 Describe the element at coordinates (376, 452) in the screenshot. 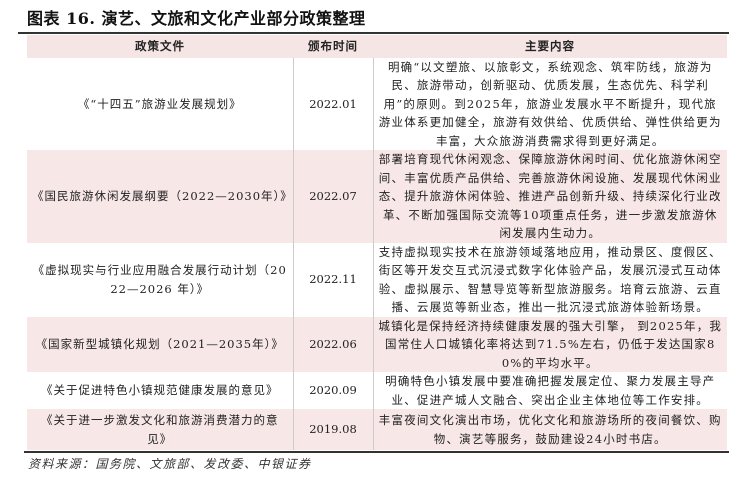

I see `bottom-rule` at that location.